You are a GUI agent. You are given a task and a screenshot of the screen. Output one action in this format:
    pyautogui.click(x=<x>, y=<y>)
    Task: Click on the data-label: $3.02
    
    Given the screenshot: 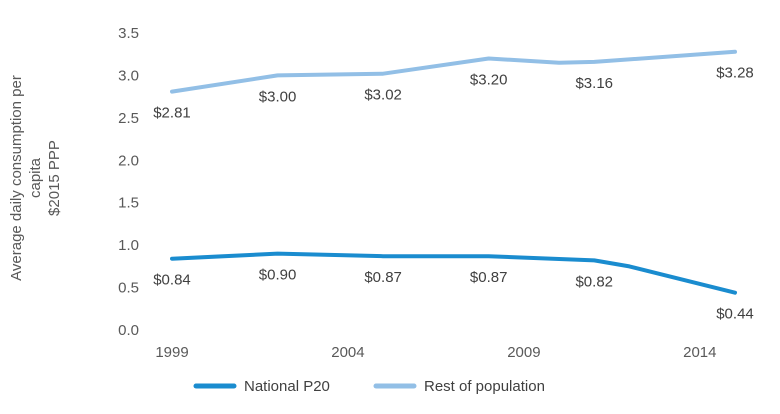 What is the action you would take?
    pyautogui.click(x=383, y=95)
    